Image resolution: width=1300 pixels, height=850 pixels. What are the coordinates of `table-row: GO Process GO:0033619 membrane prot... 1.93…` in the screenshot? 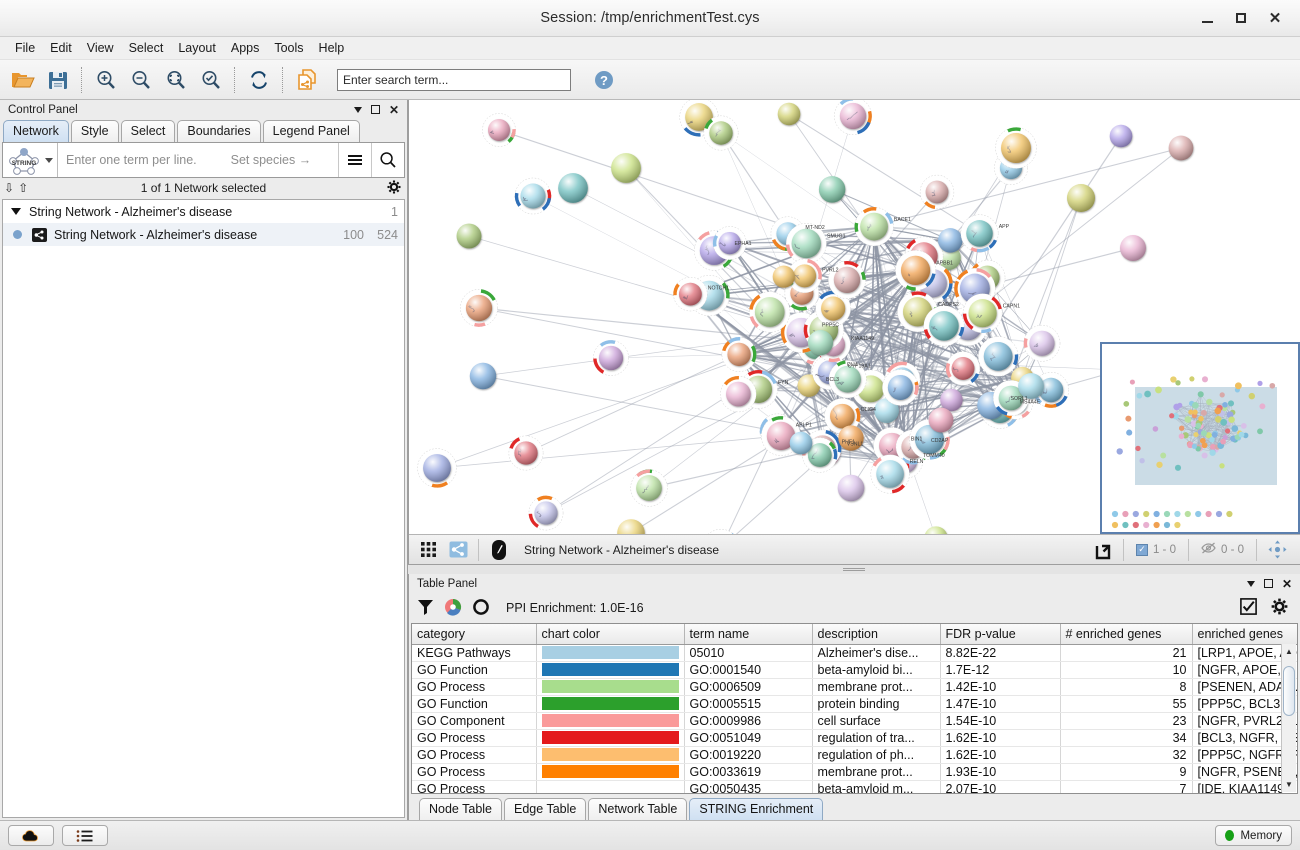 It's located at (854, 772).